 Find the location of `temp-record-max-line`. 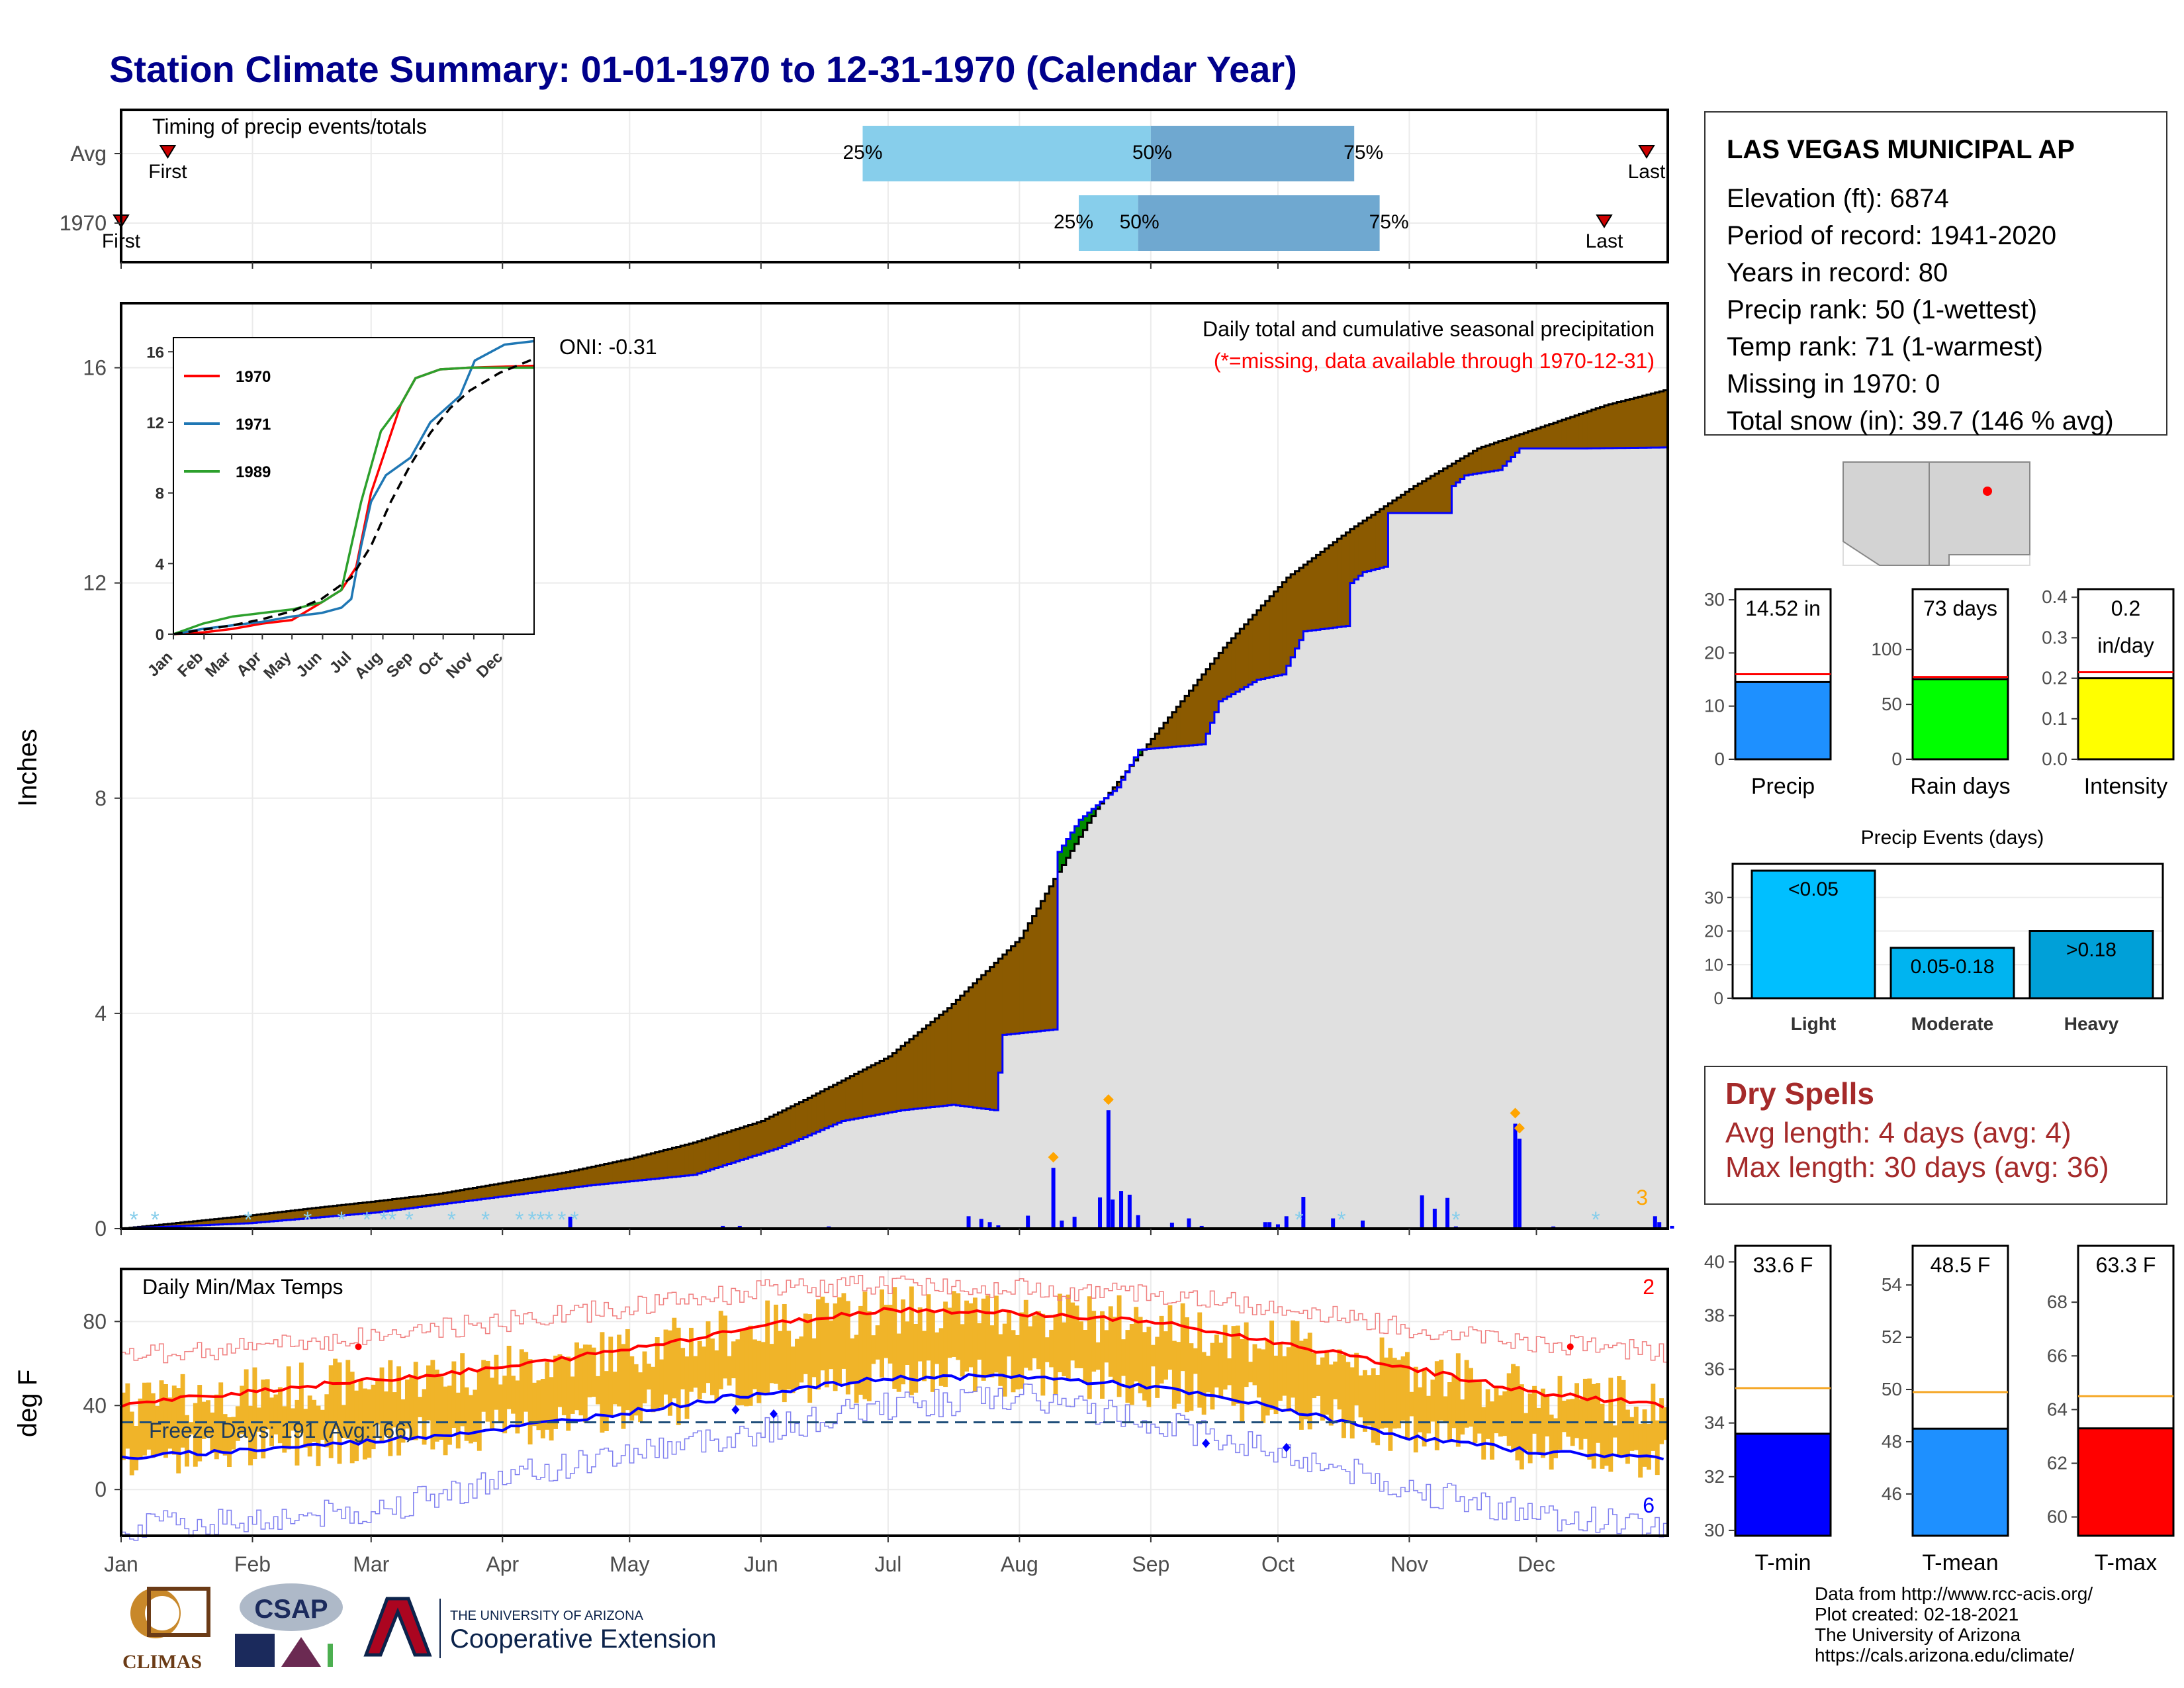

temp-record-max-line is located at coordinates (894, 1319).